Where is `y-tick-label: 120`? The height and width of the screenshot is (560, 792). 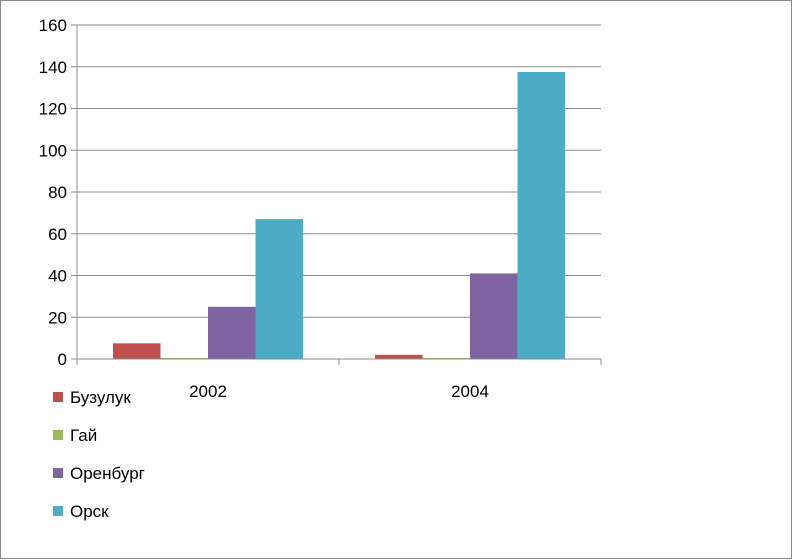
y-tick-label: 120 is located at coordinates (53, 109).